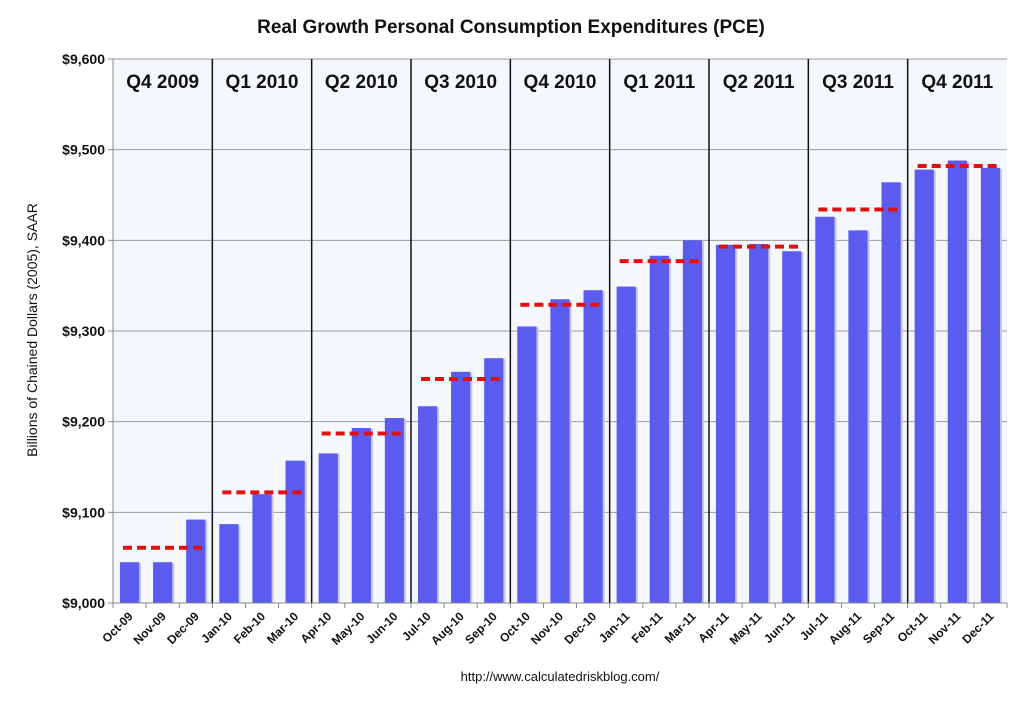 The image size is (1024, 708). What do you see at coordinates (262, 82) in the screenshot?
I see `quarter-label: Q1 2010` at bounding box center [262, 82].